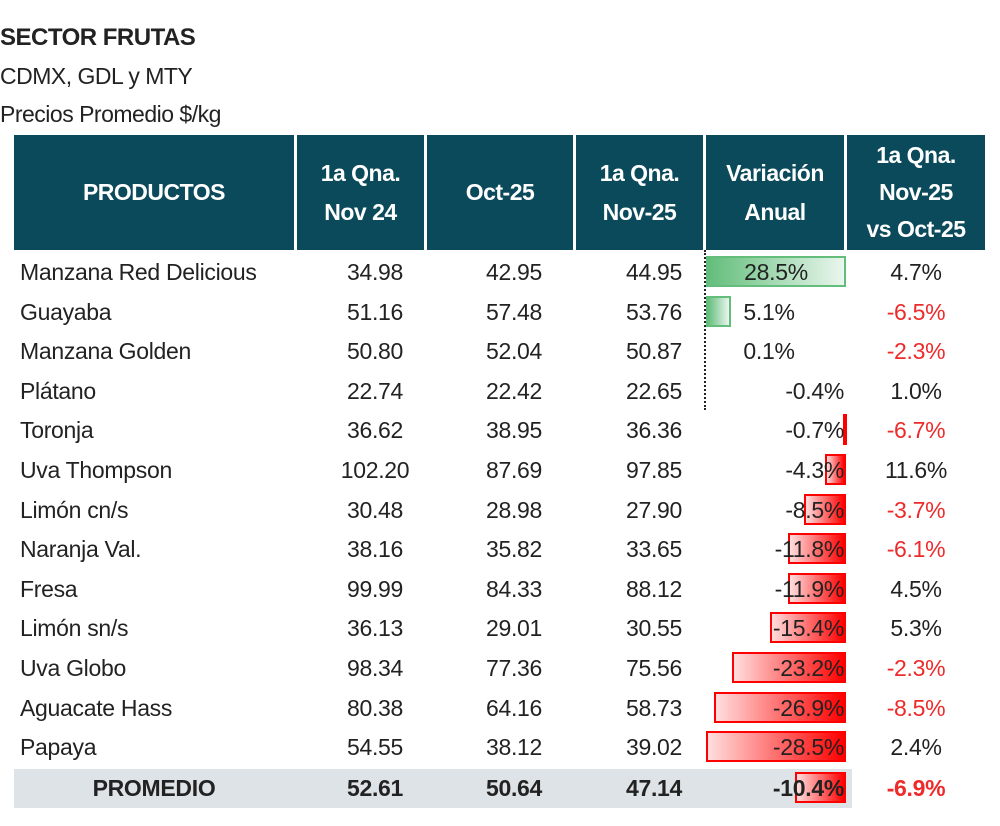 This screenshot has height=826, width=1000. I want to click on variacion-mensual-value: -6.9%, so click(916, 788).